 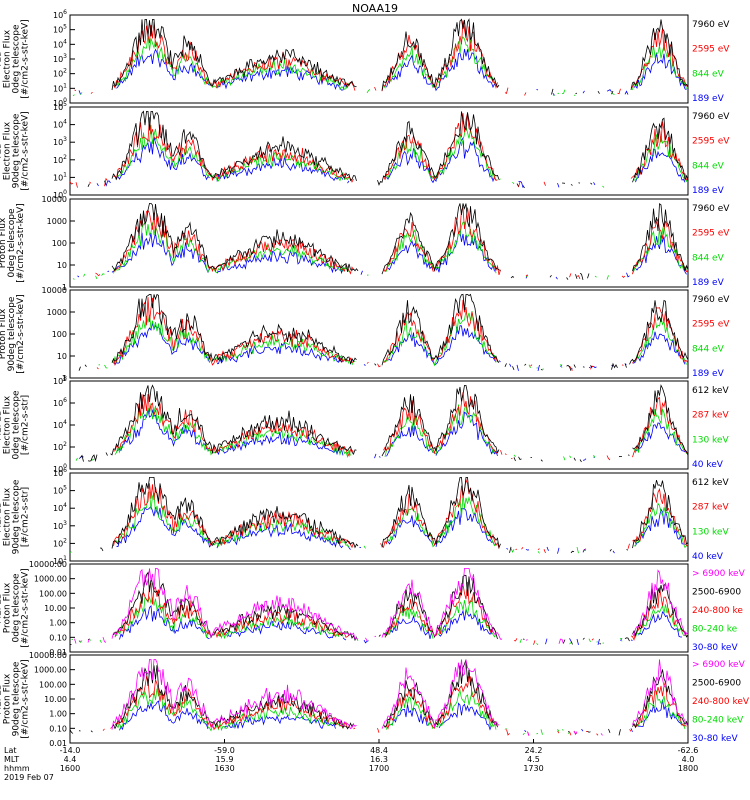 What do you see at coordinates (715, 630) in the screenshot?
I see `legend-label: 80-240 ke` at bounding box center [715, 630].